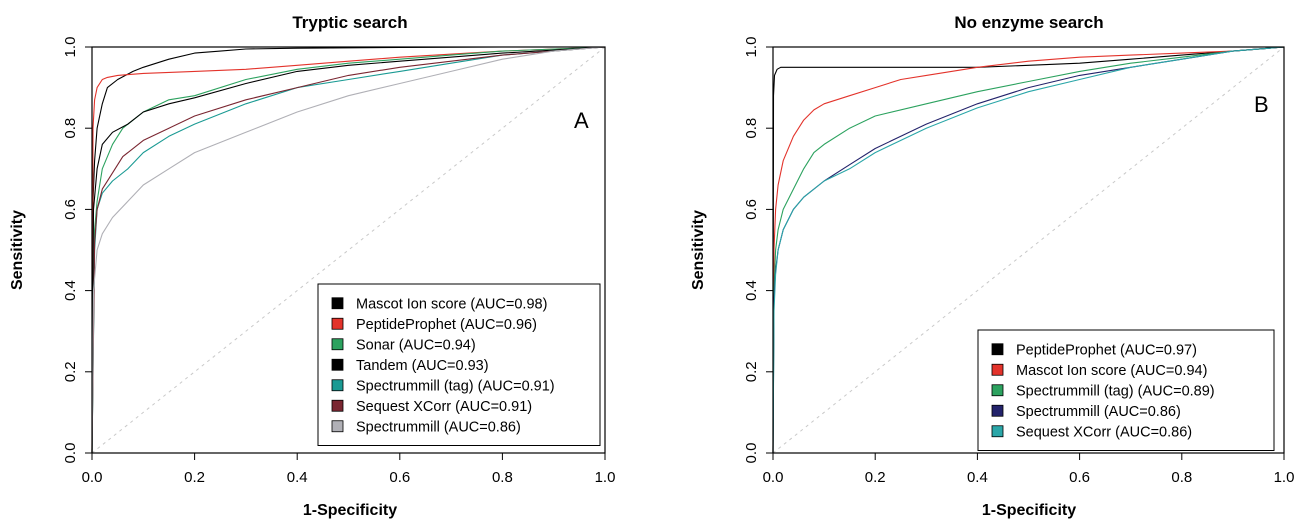  What do you see at coordinates (422, 366) in the screenshot?
I see `legend-entry: Tandem (AUC=0.93)` at bounding box center [422, 366].